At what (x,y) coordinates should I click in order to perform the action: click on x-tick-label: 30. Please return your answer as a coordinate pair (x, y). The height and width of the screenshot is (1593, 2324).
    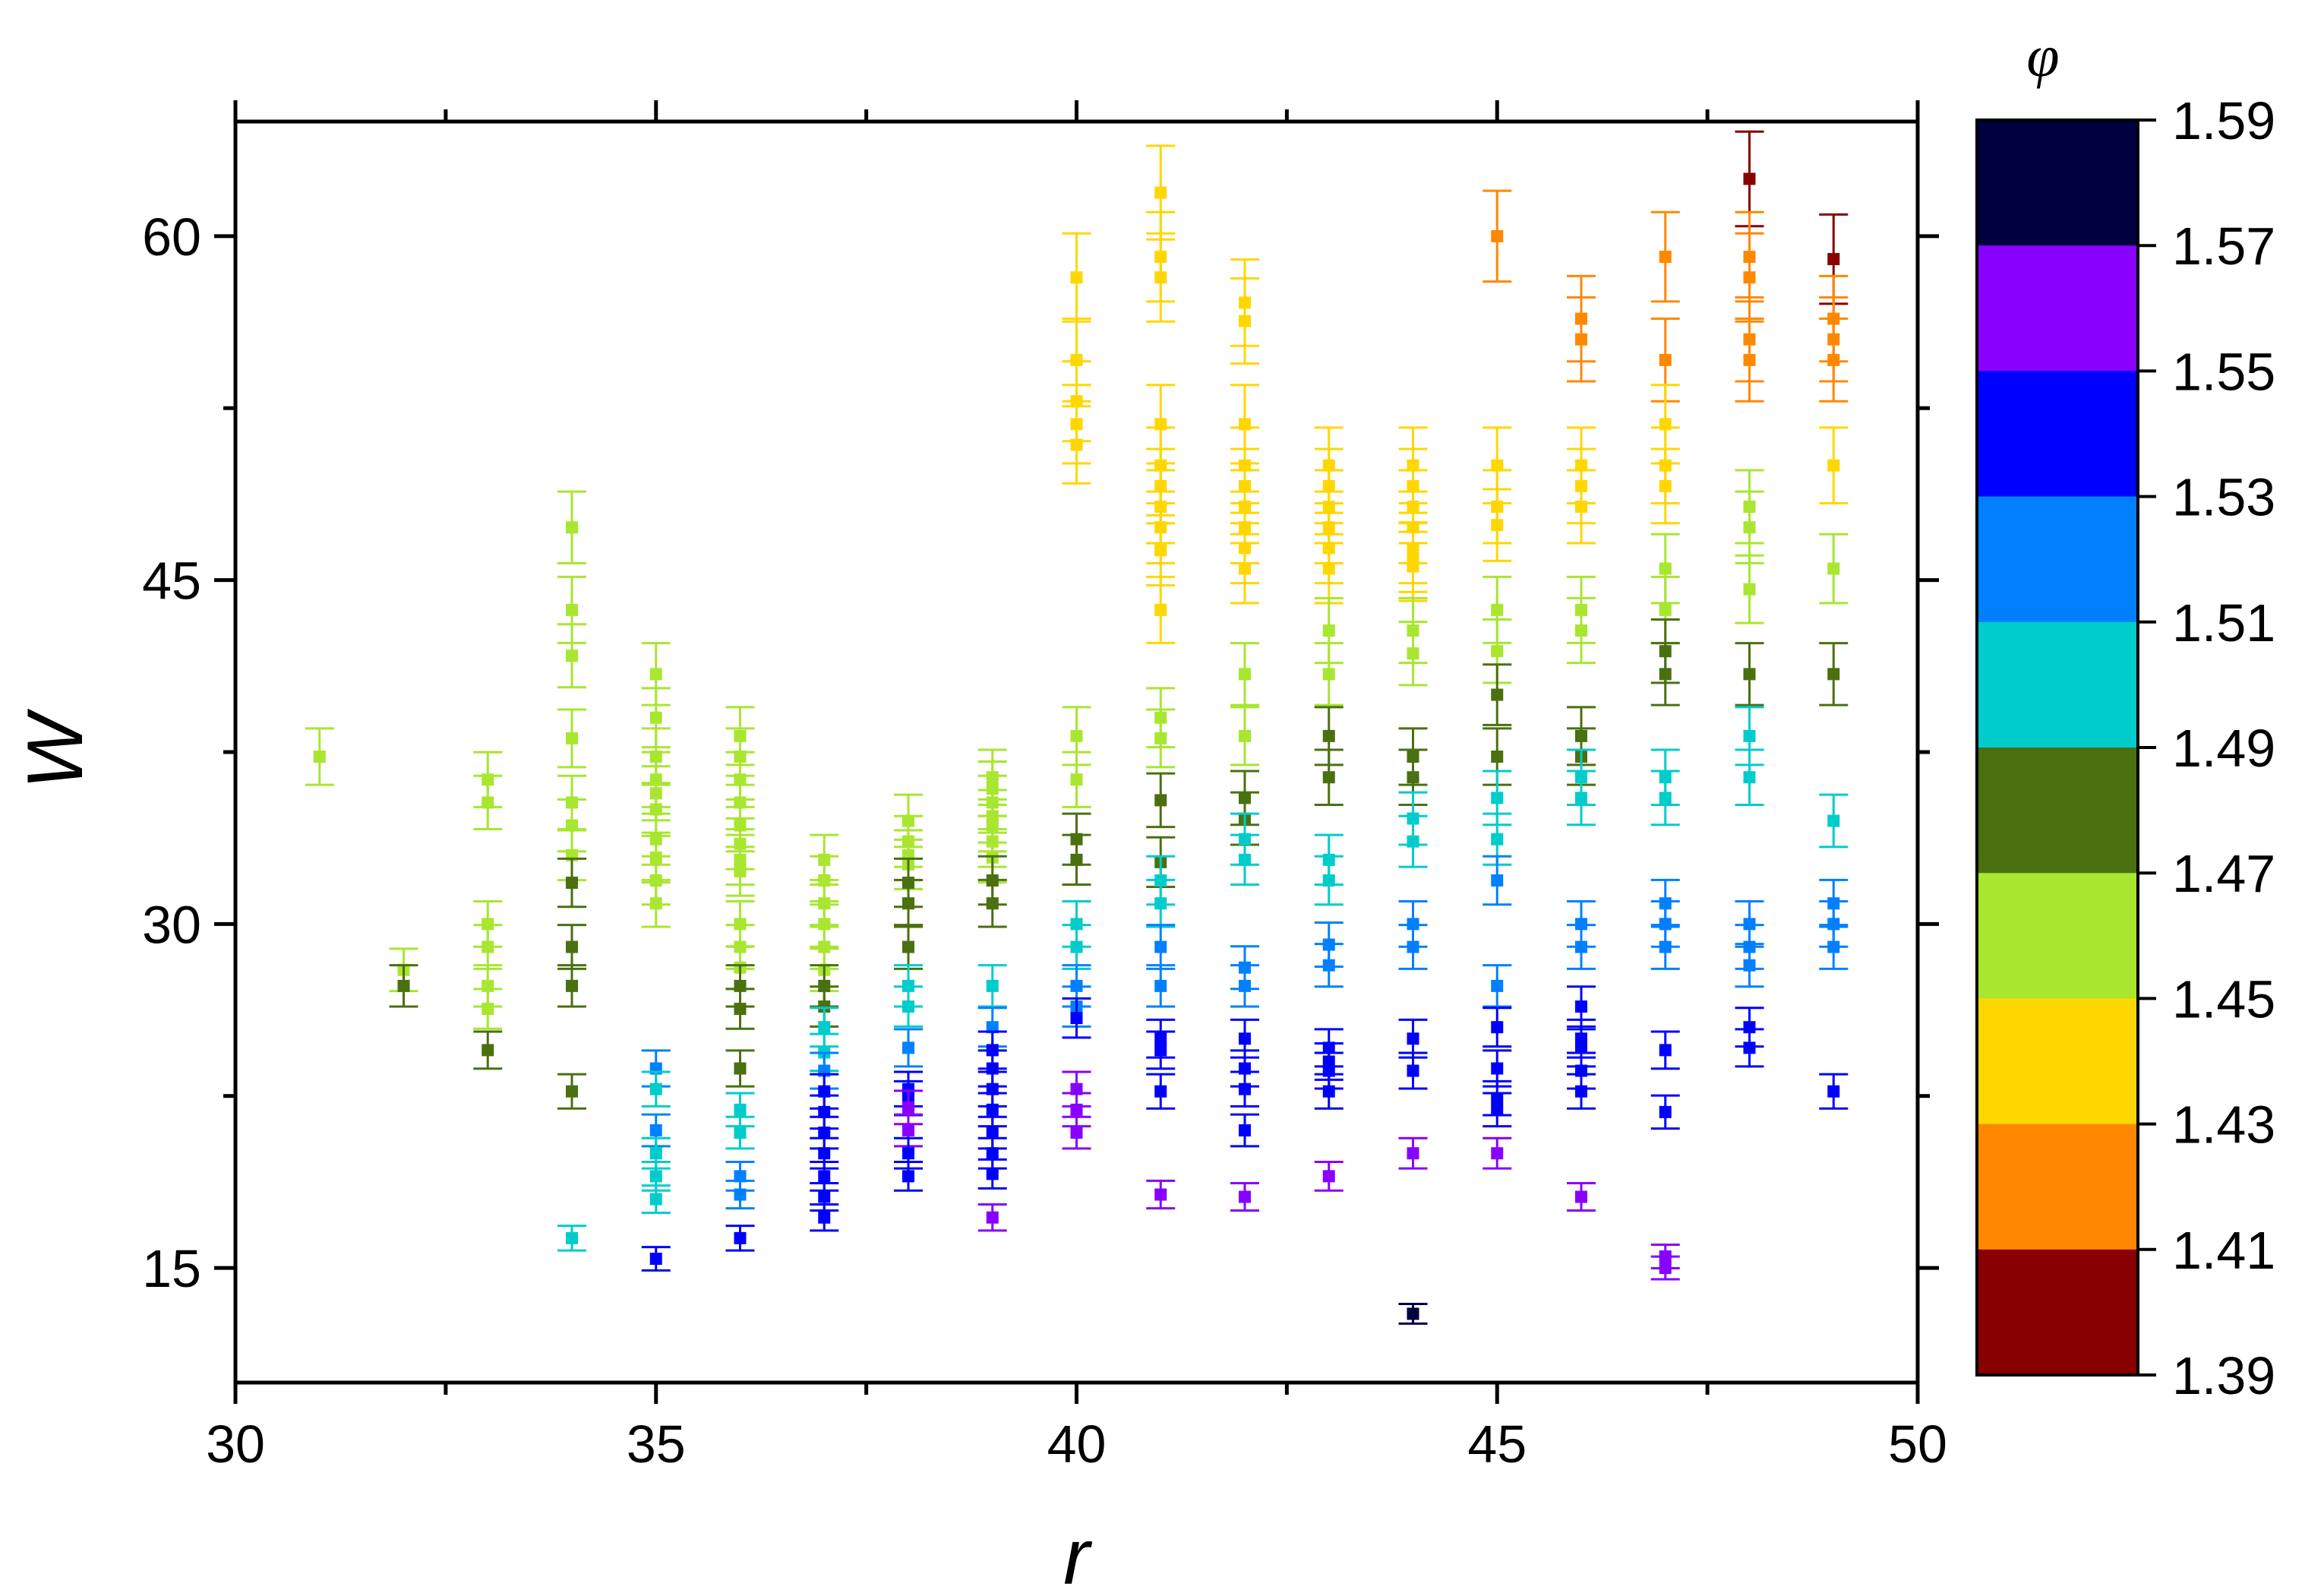
    Looking at the image, I should click on (235, 1444).